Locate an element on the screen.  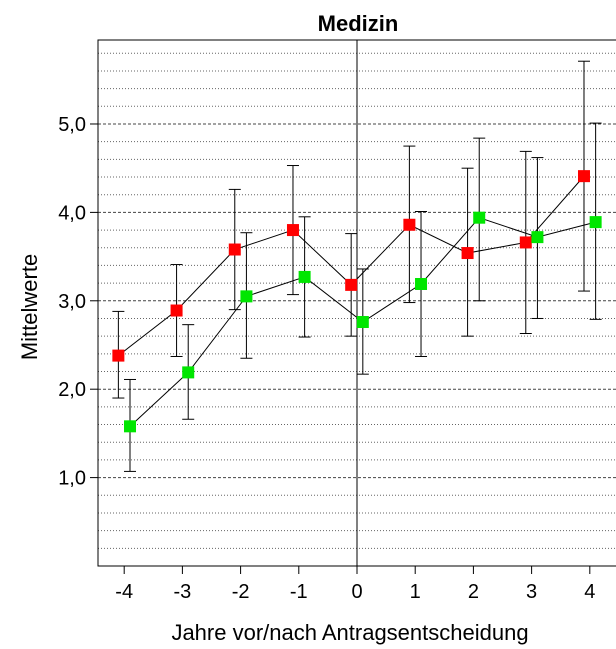
x-tick-label: 0 is located at coordinates (356, 592).